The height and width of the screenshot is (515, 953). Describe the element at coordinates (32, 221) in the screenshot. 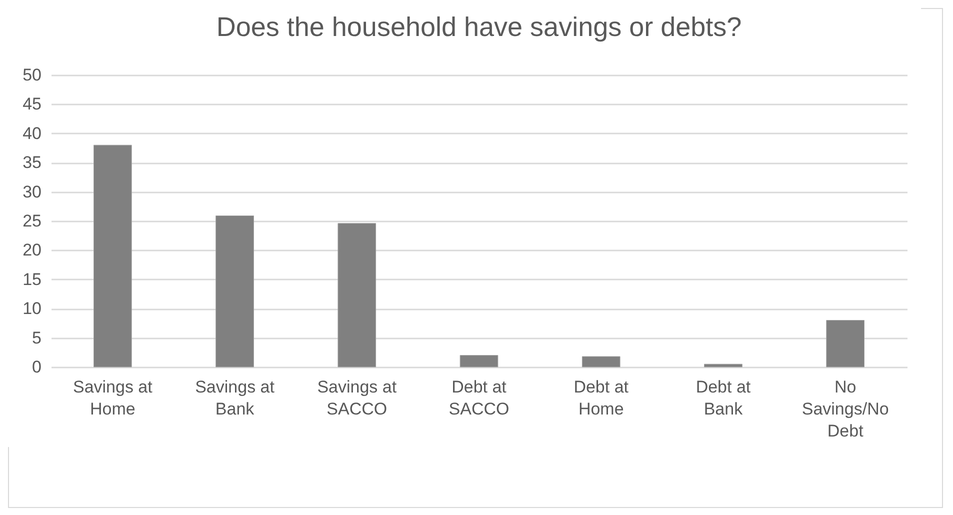

I see `y-tick-label: 25` at that location.